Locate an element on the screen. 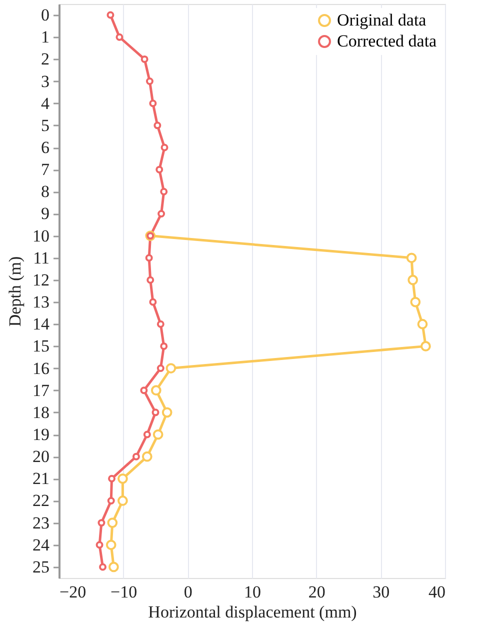 Image resolution: width=479 pixels, height=644 pixels. y-tick-label: 16 is located at coordinates (41, 368).